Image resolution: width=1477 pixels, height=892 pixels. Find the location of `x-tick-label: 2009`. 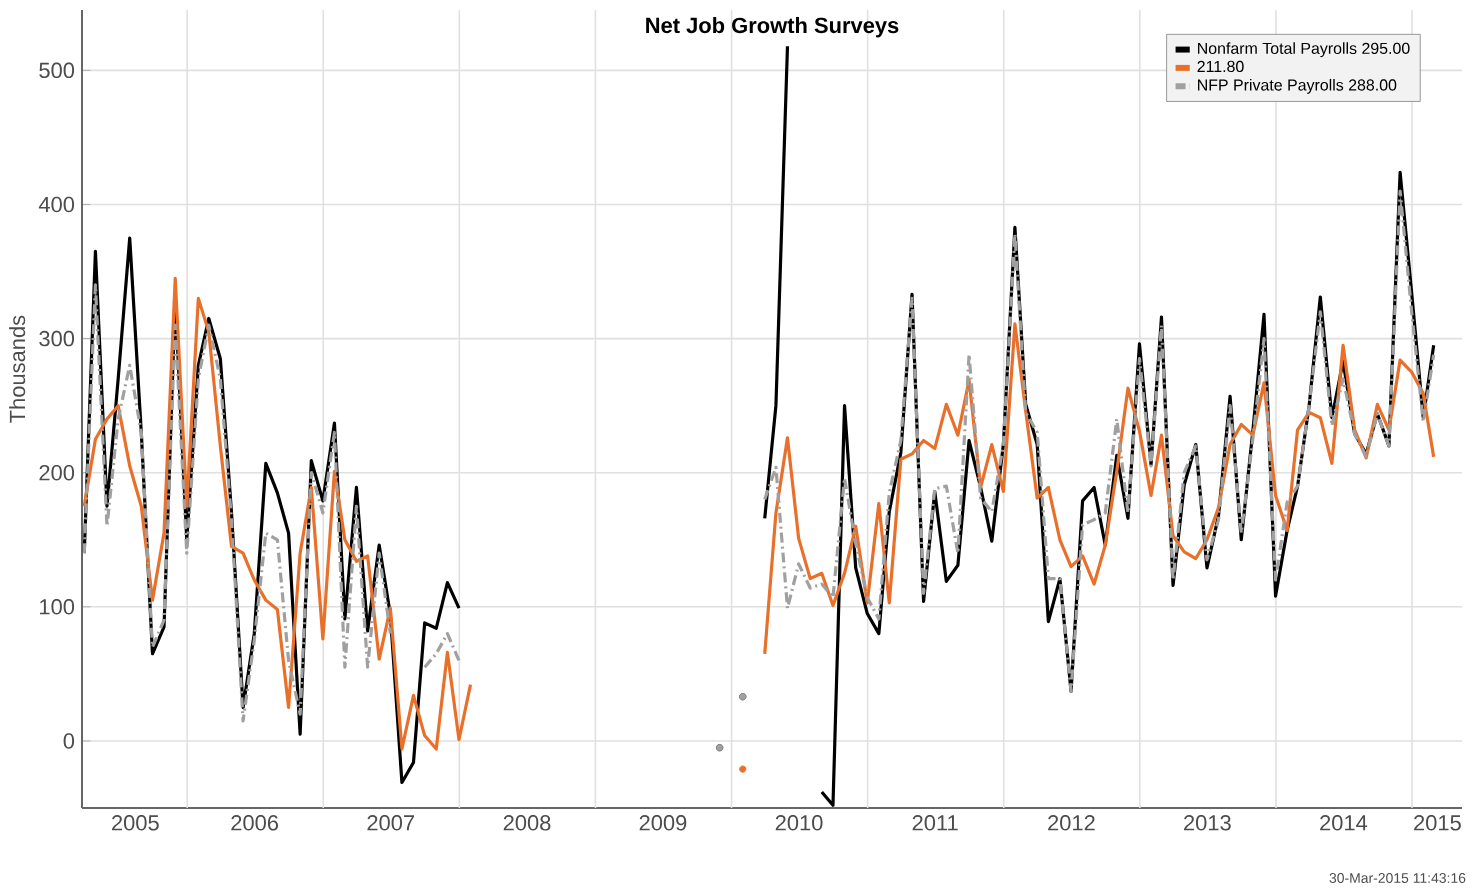

x-tick-label: 2009 is located at coordinates (663, 823).